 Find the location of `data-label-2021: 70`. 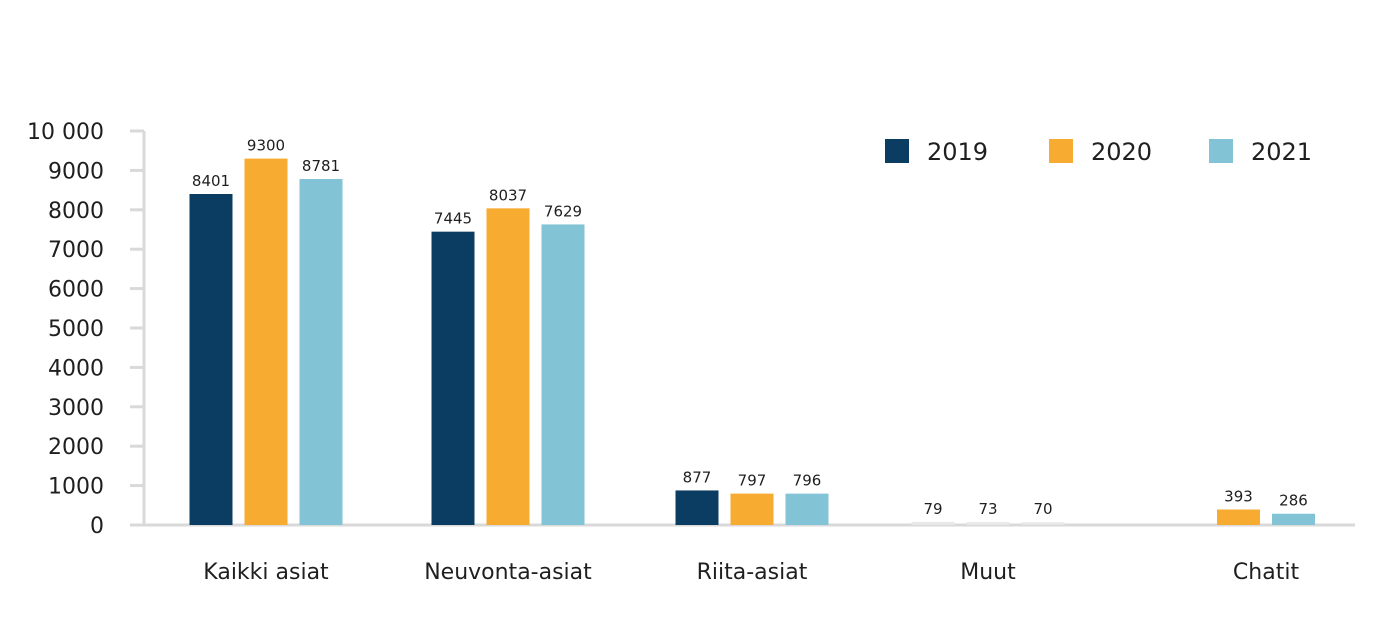

data-label-2021: 70 is located at coordinates (1042, 509).